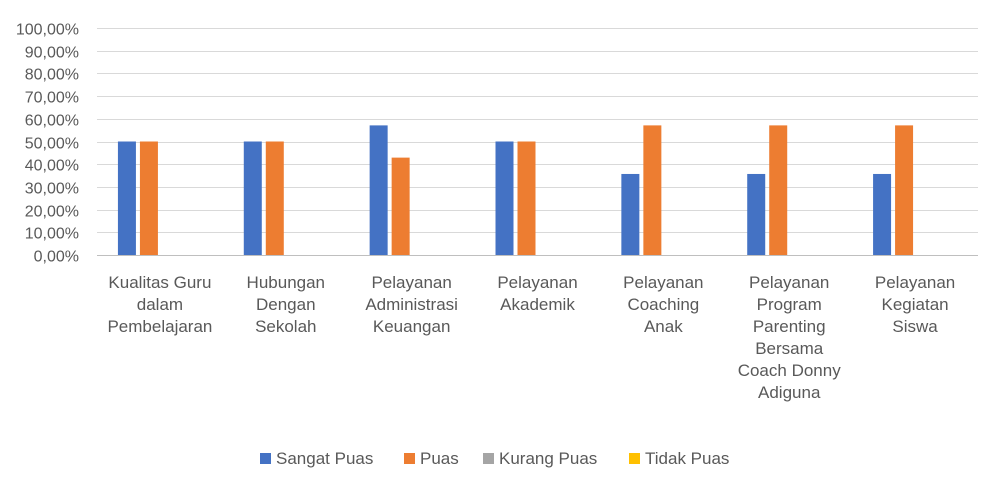  Describe the element at coordinates (56, 257) in the screenshot. I see `y-tick-label: 0,00%` at that location.